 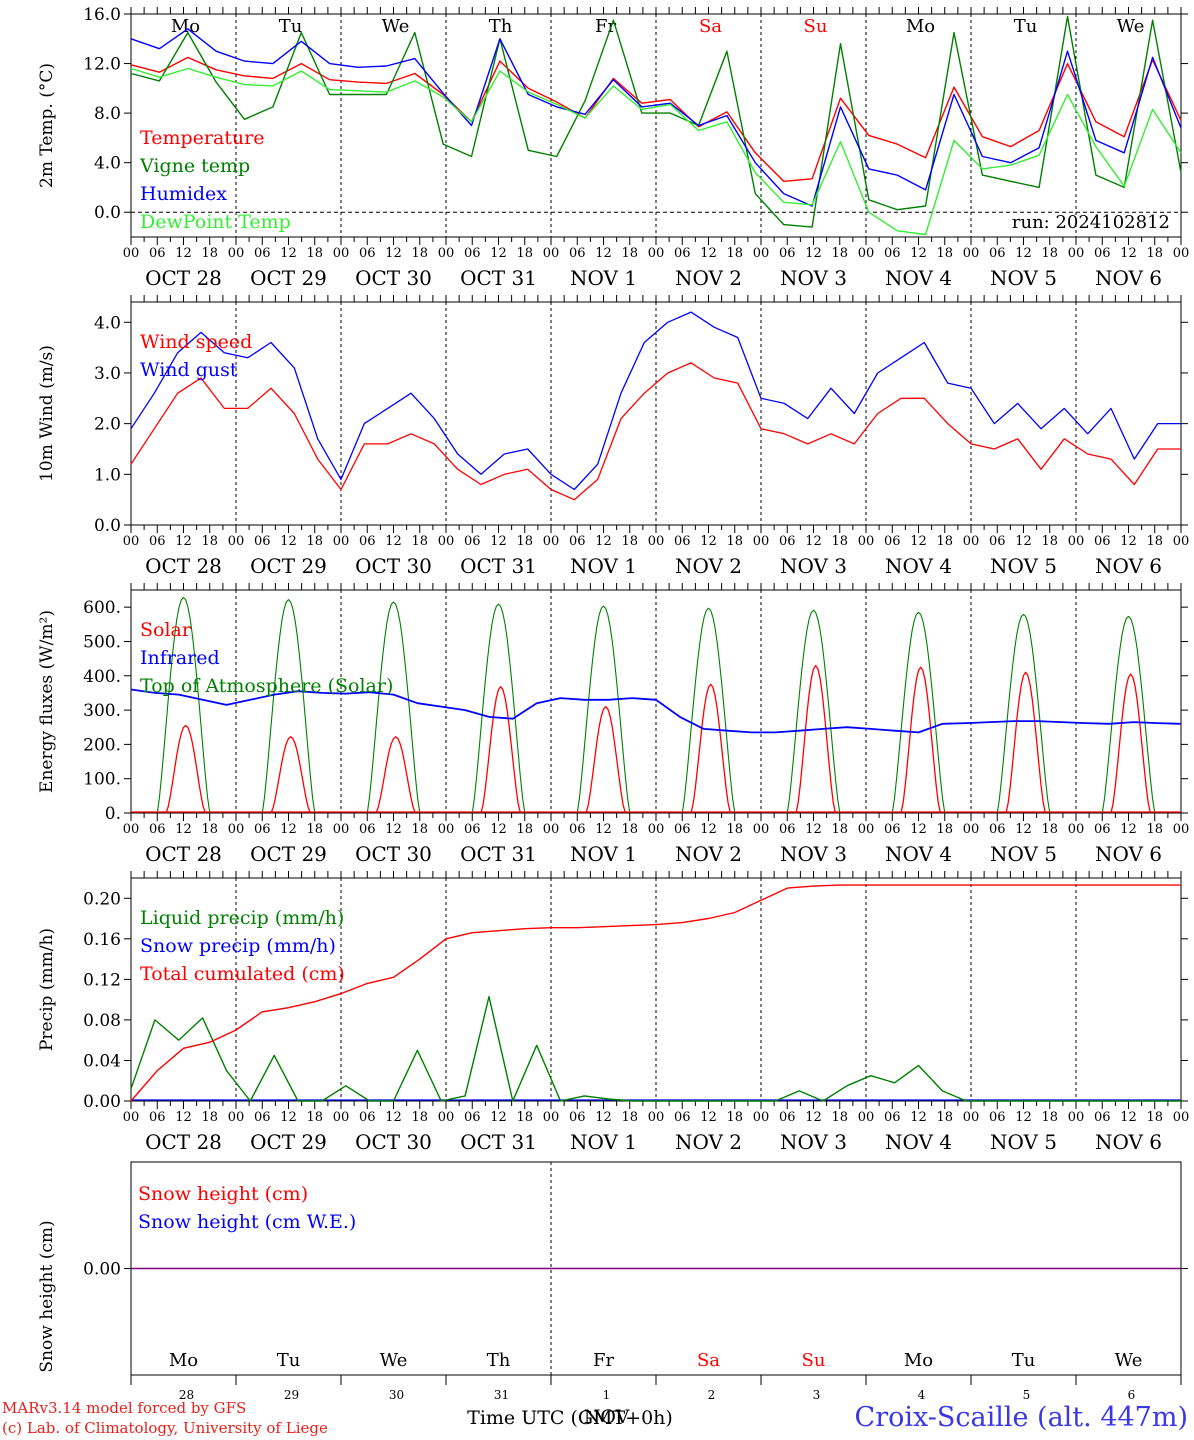 What do you see at coordinates (102, 780) in the screenshot?
I see `y-tick-label: 100.` at bounding box center [102, 780].